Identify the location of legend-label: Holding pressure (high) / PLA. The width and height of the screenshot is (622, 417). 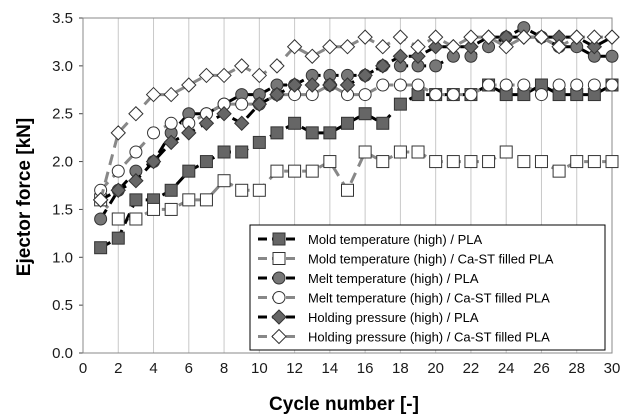
(393, 317).